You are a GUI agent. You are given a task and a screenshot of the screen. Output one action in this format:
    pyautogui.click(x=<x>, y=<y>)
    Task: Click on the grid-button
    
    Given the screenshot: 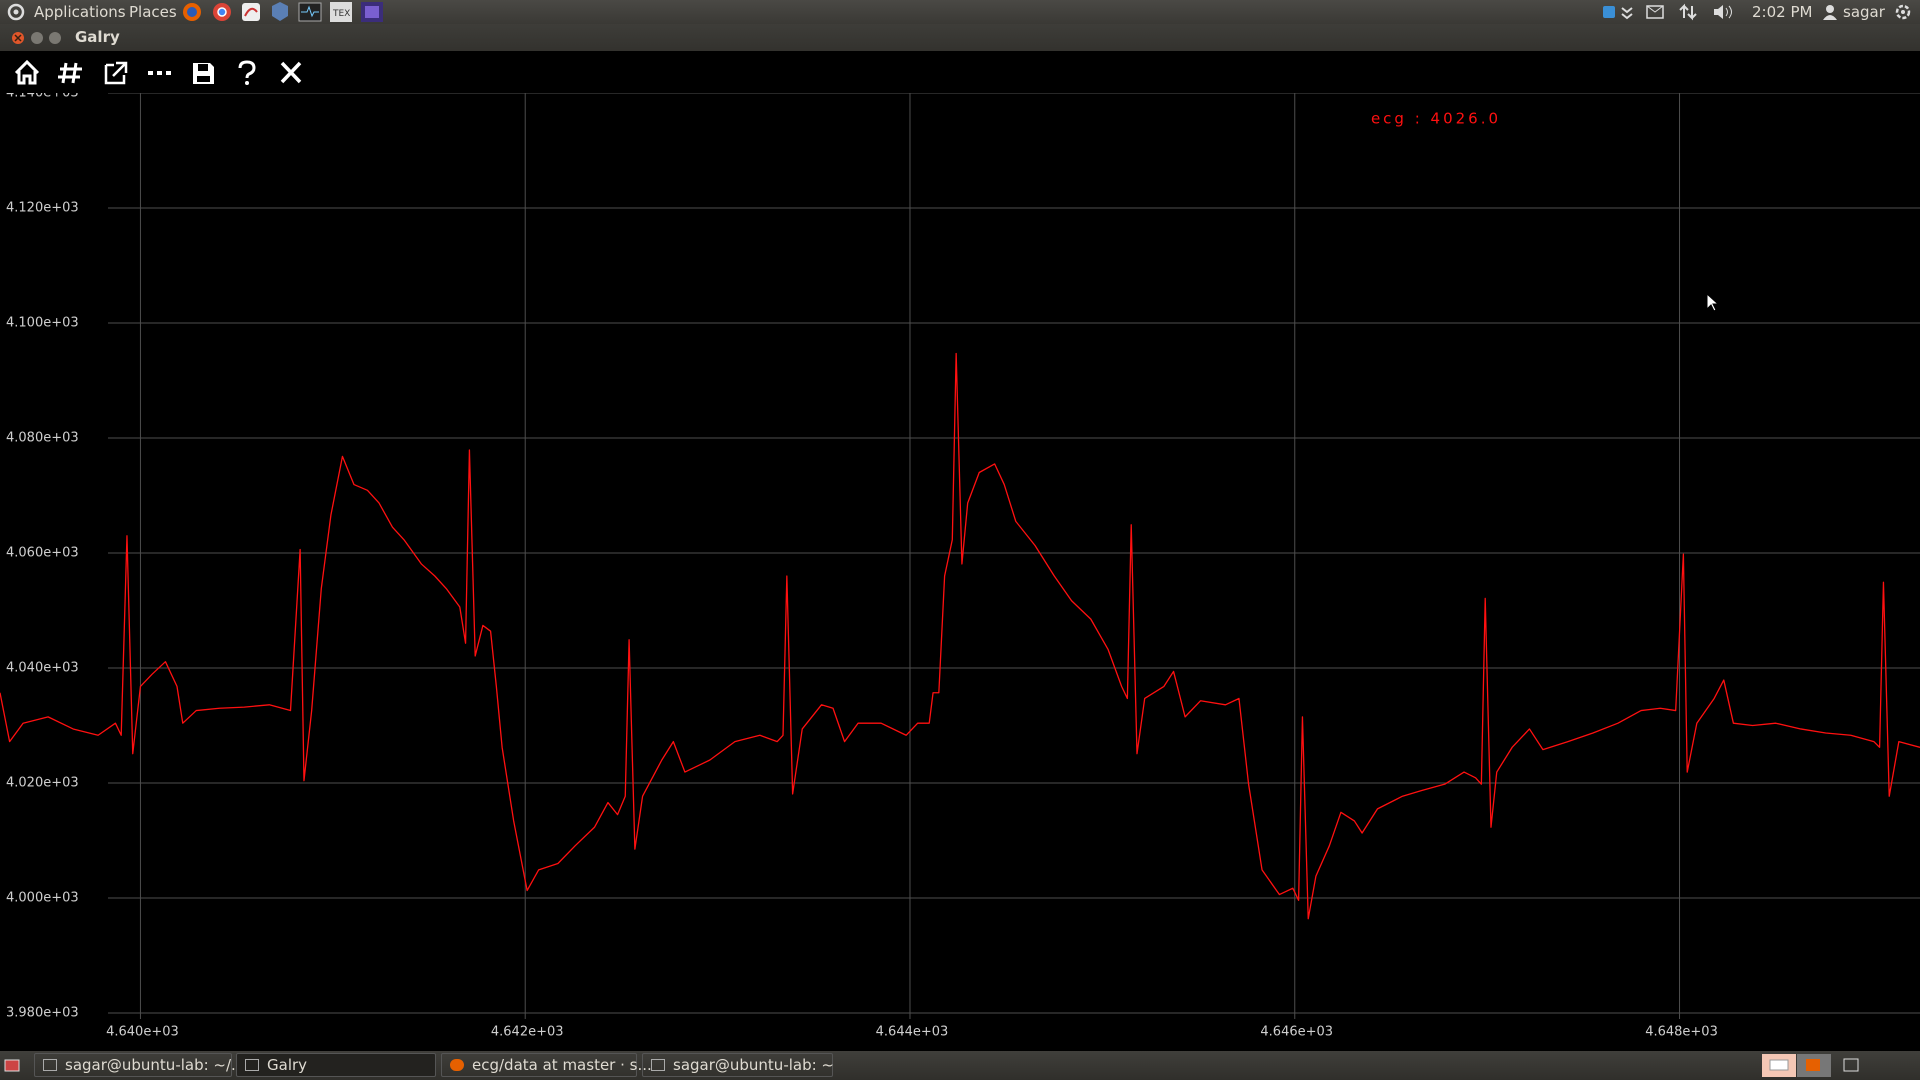 What is the action you would take?
    pyautogui.click(x=70, y=73)
    